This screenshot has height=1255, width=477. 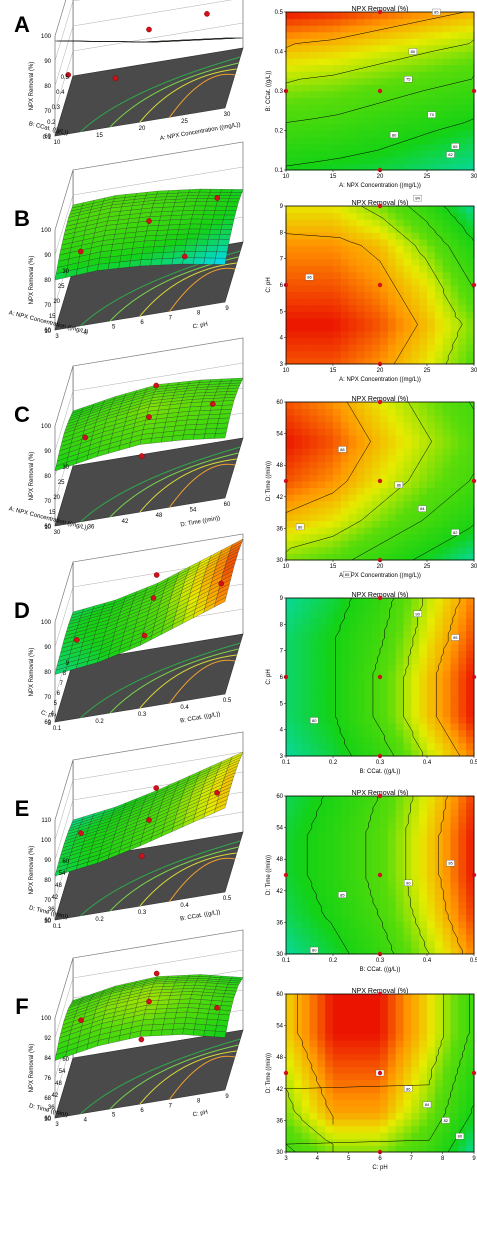 What do you see at coordinates (22, 24) in the screenshot?
I see `panel-letter: A` at bounding box center [22, 24].